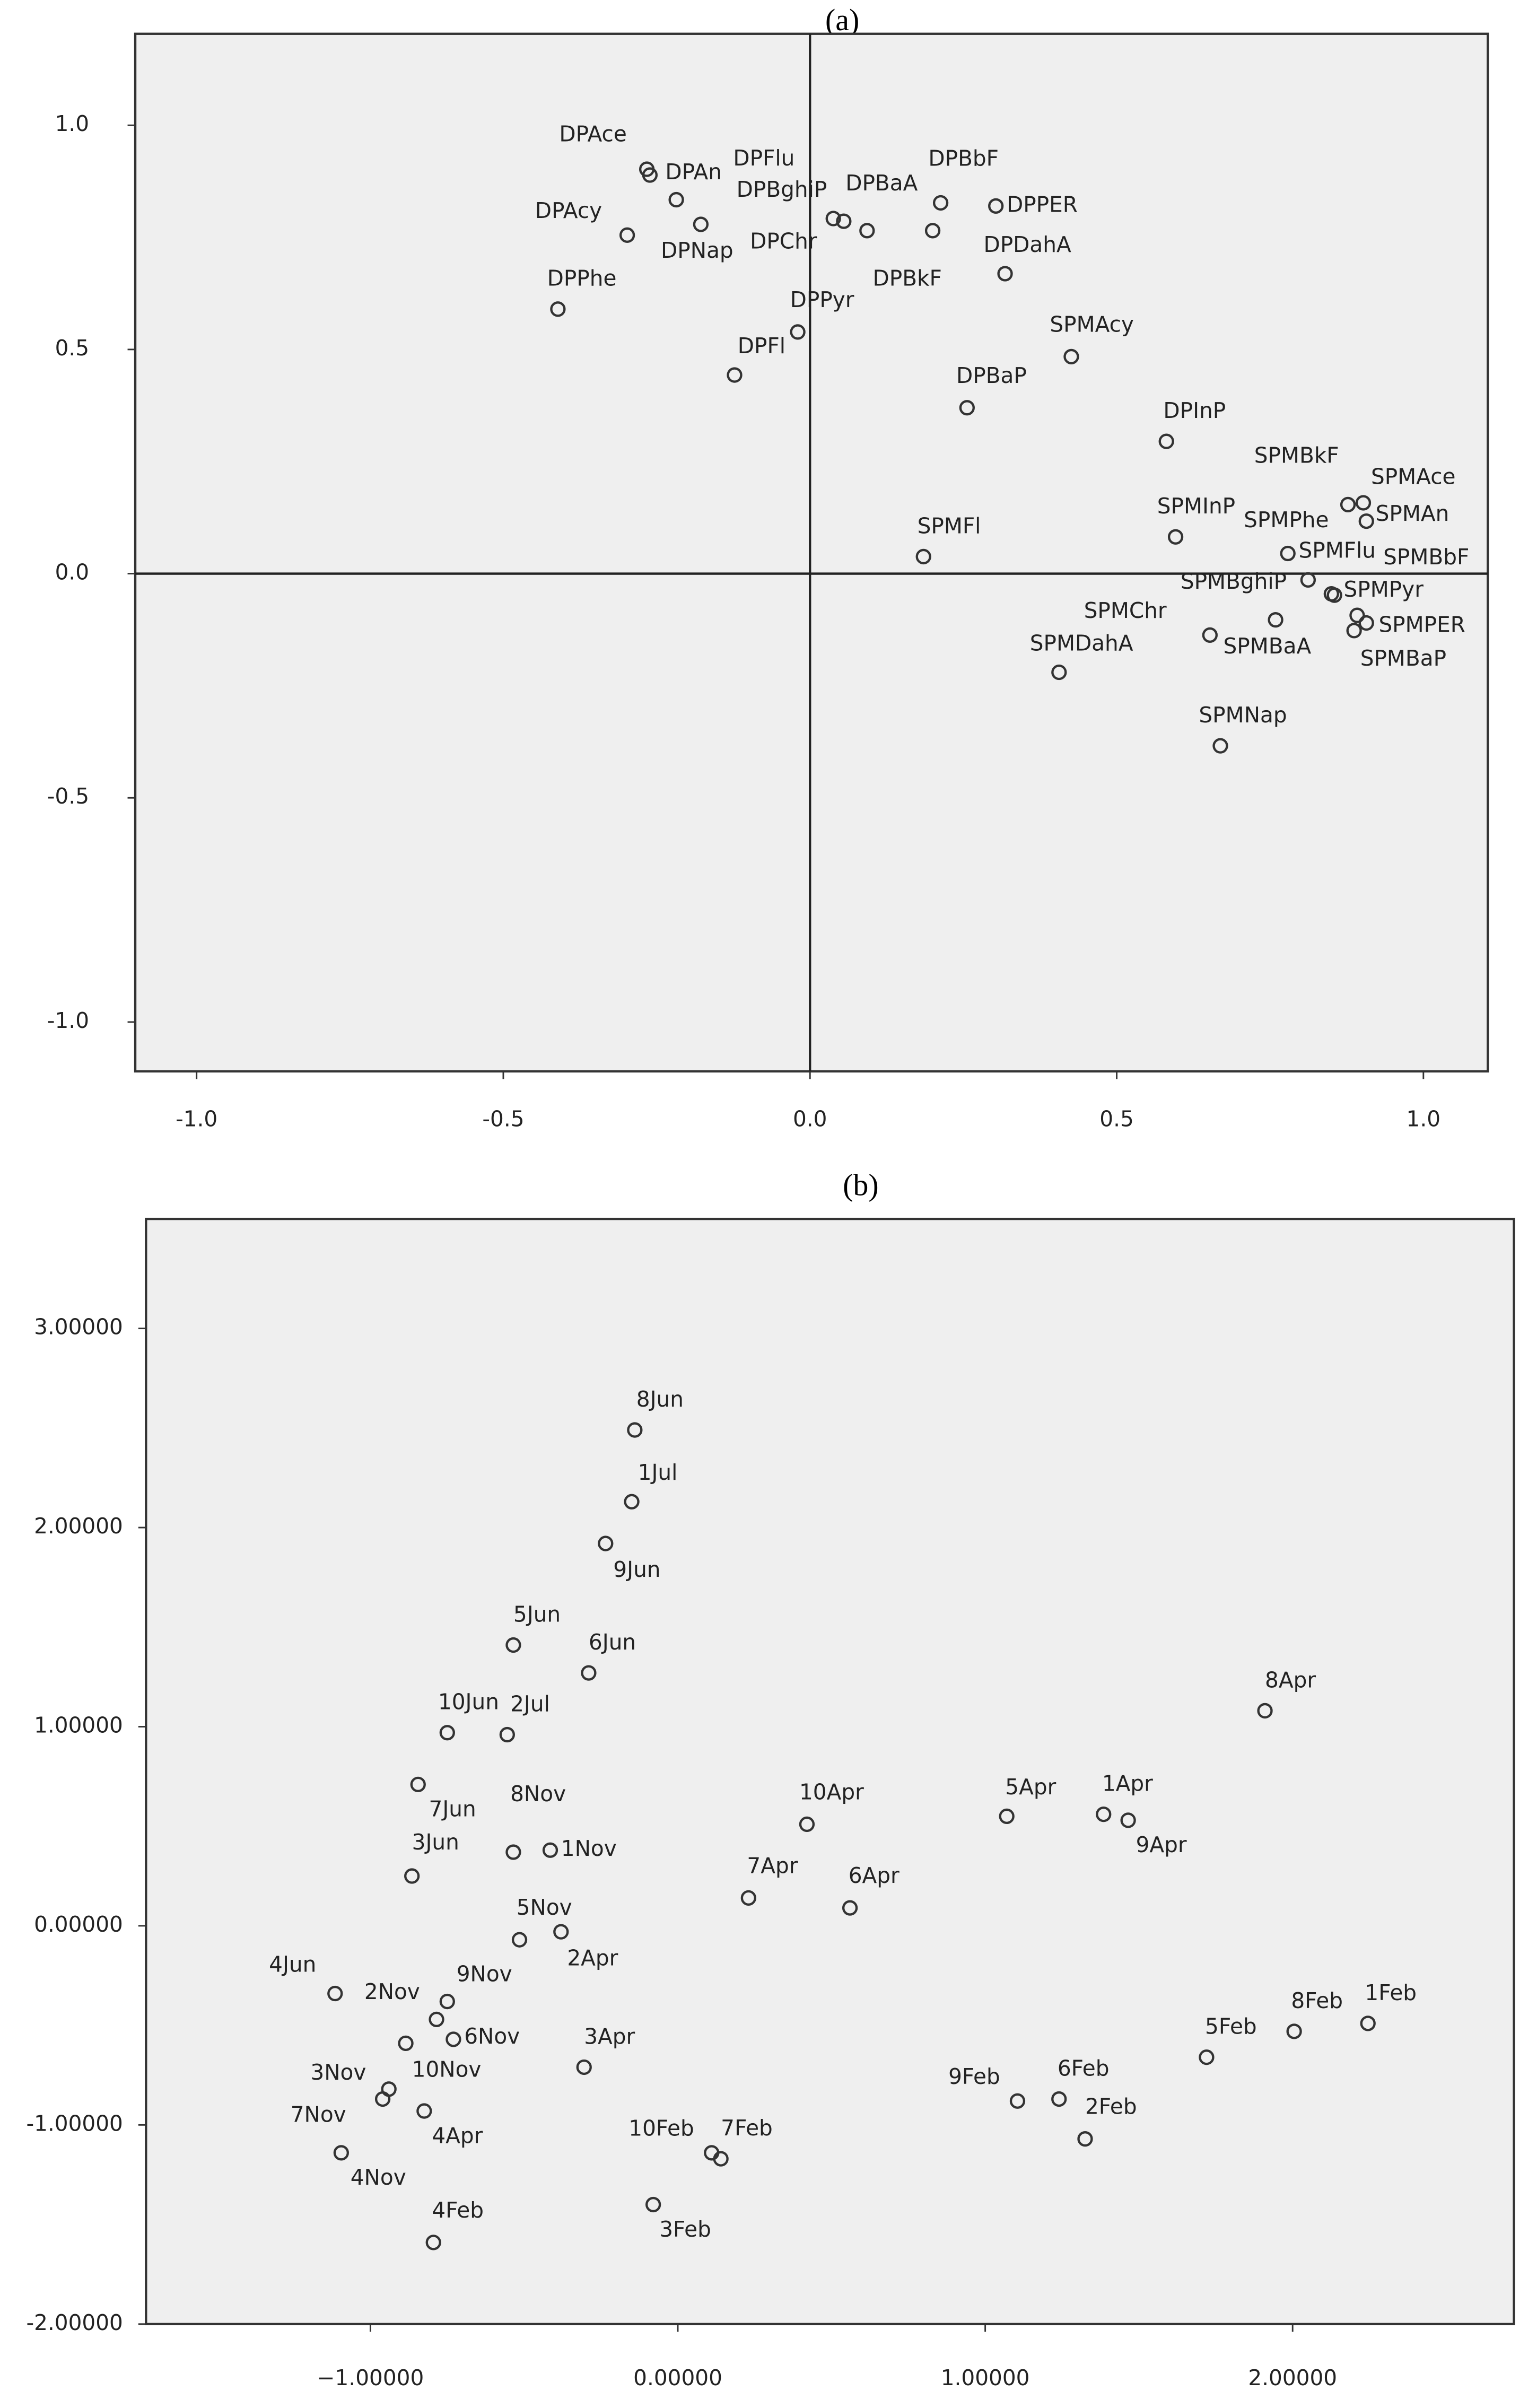 Image resolution: width=1537 pixels, height=2408 pixels. I want to click on point-label: SPMDahA, so click(1081, 643).